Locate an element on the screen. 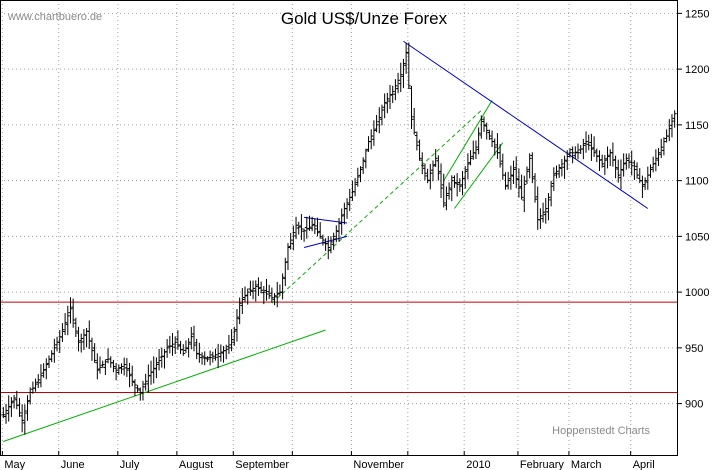  x-tick-label: June is located at coordinates (73, 464).